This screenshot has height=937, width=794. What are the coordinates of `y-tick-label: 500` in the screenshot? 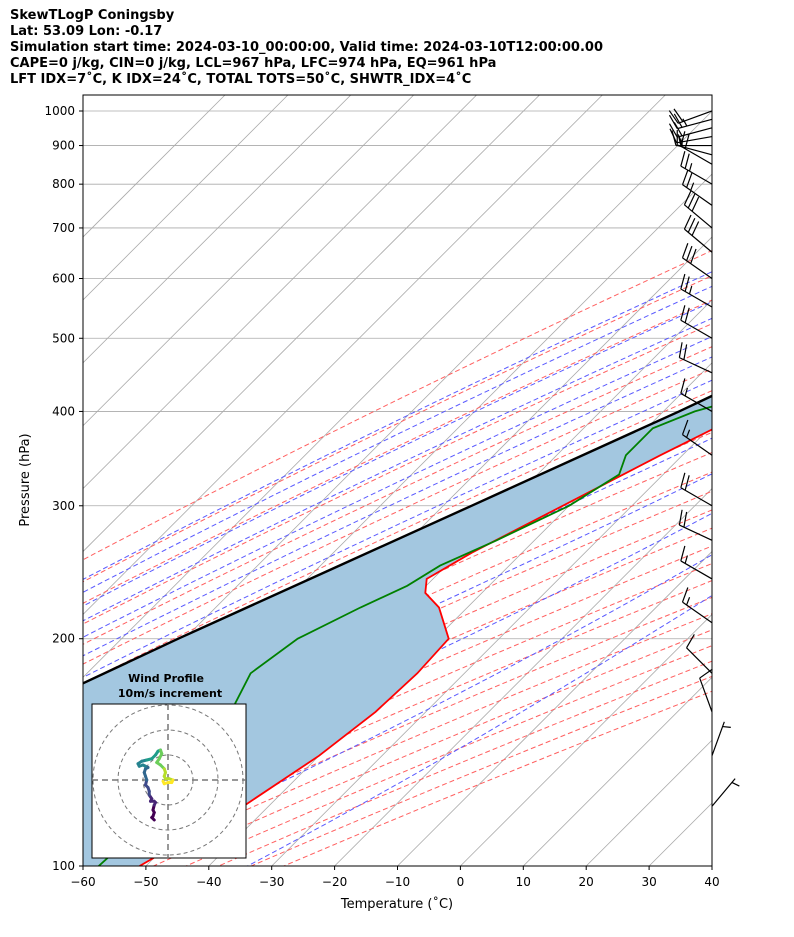 It's located at (63, 338).